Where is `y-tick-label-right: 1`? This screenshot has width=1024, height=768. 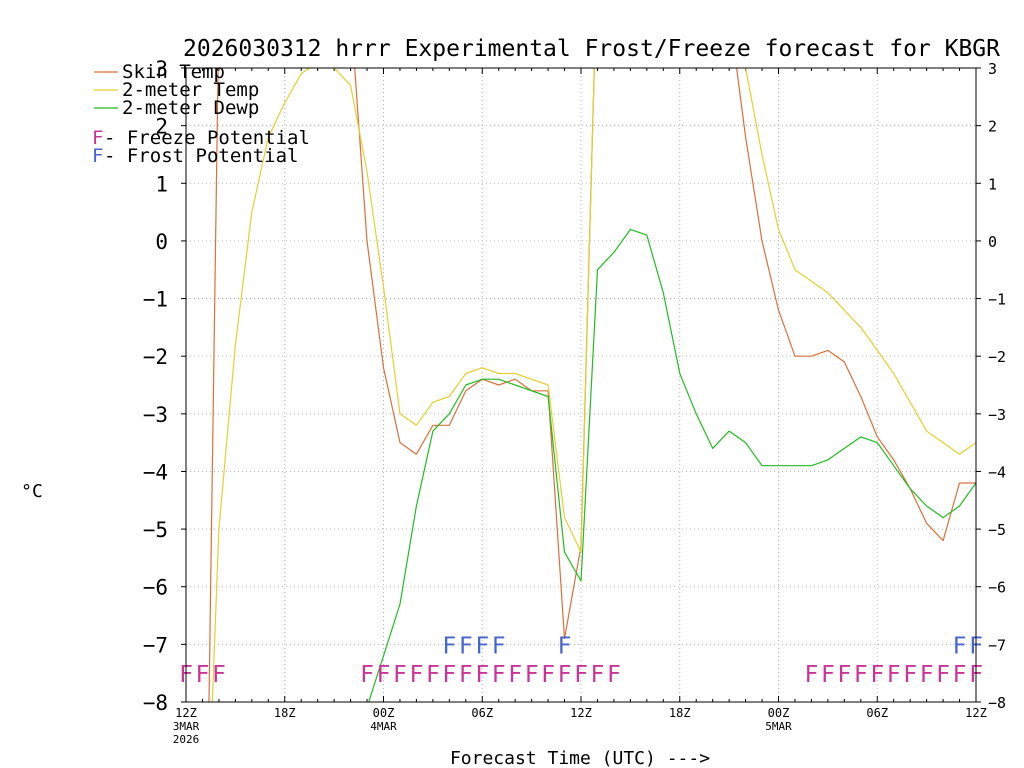
y-tick-label-right: 1 is located at coordinates (992, 184).